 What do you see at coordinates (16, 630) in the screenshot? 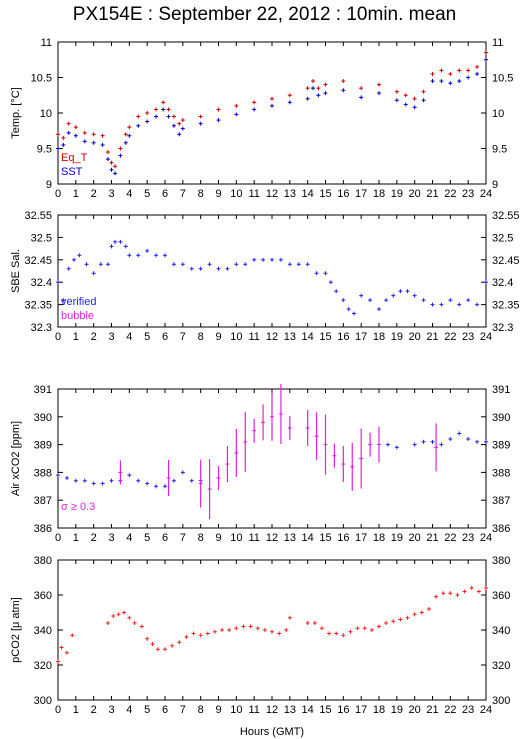
I see `y-axis-label: pCO2 [μ atm]` at bounding box center [16, 630].